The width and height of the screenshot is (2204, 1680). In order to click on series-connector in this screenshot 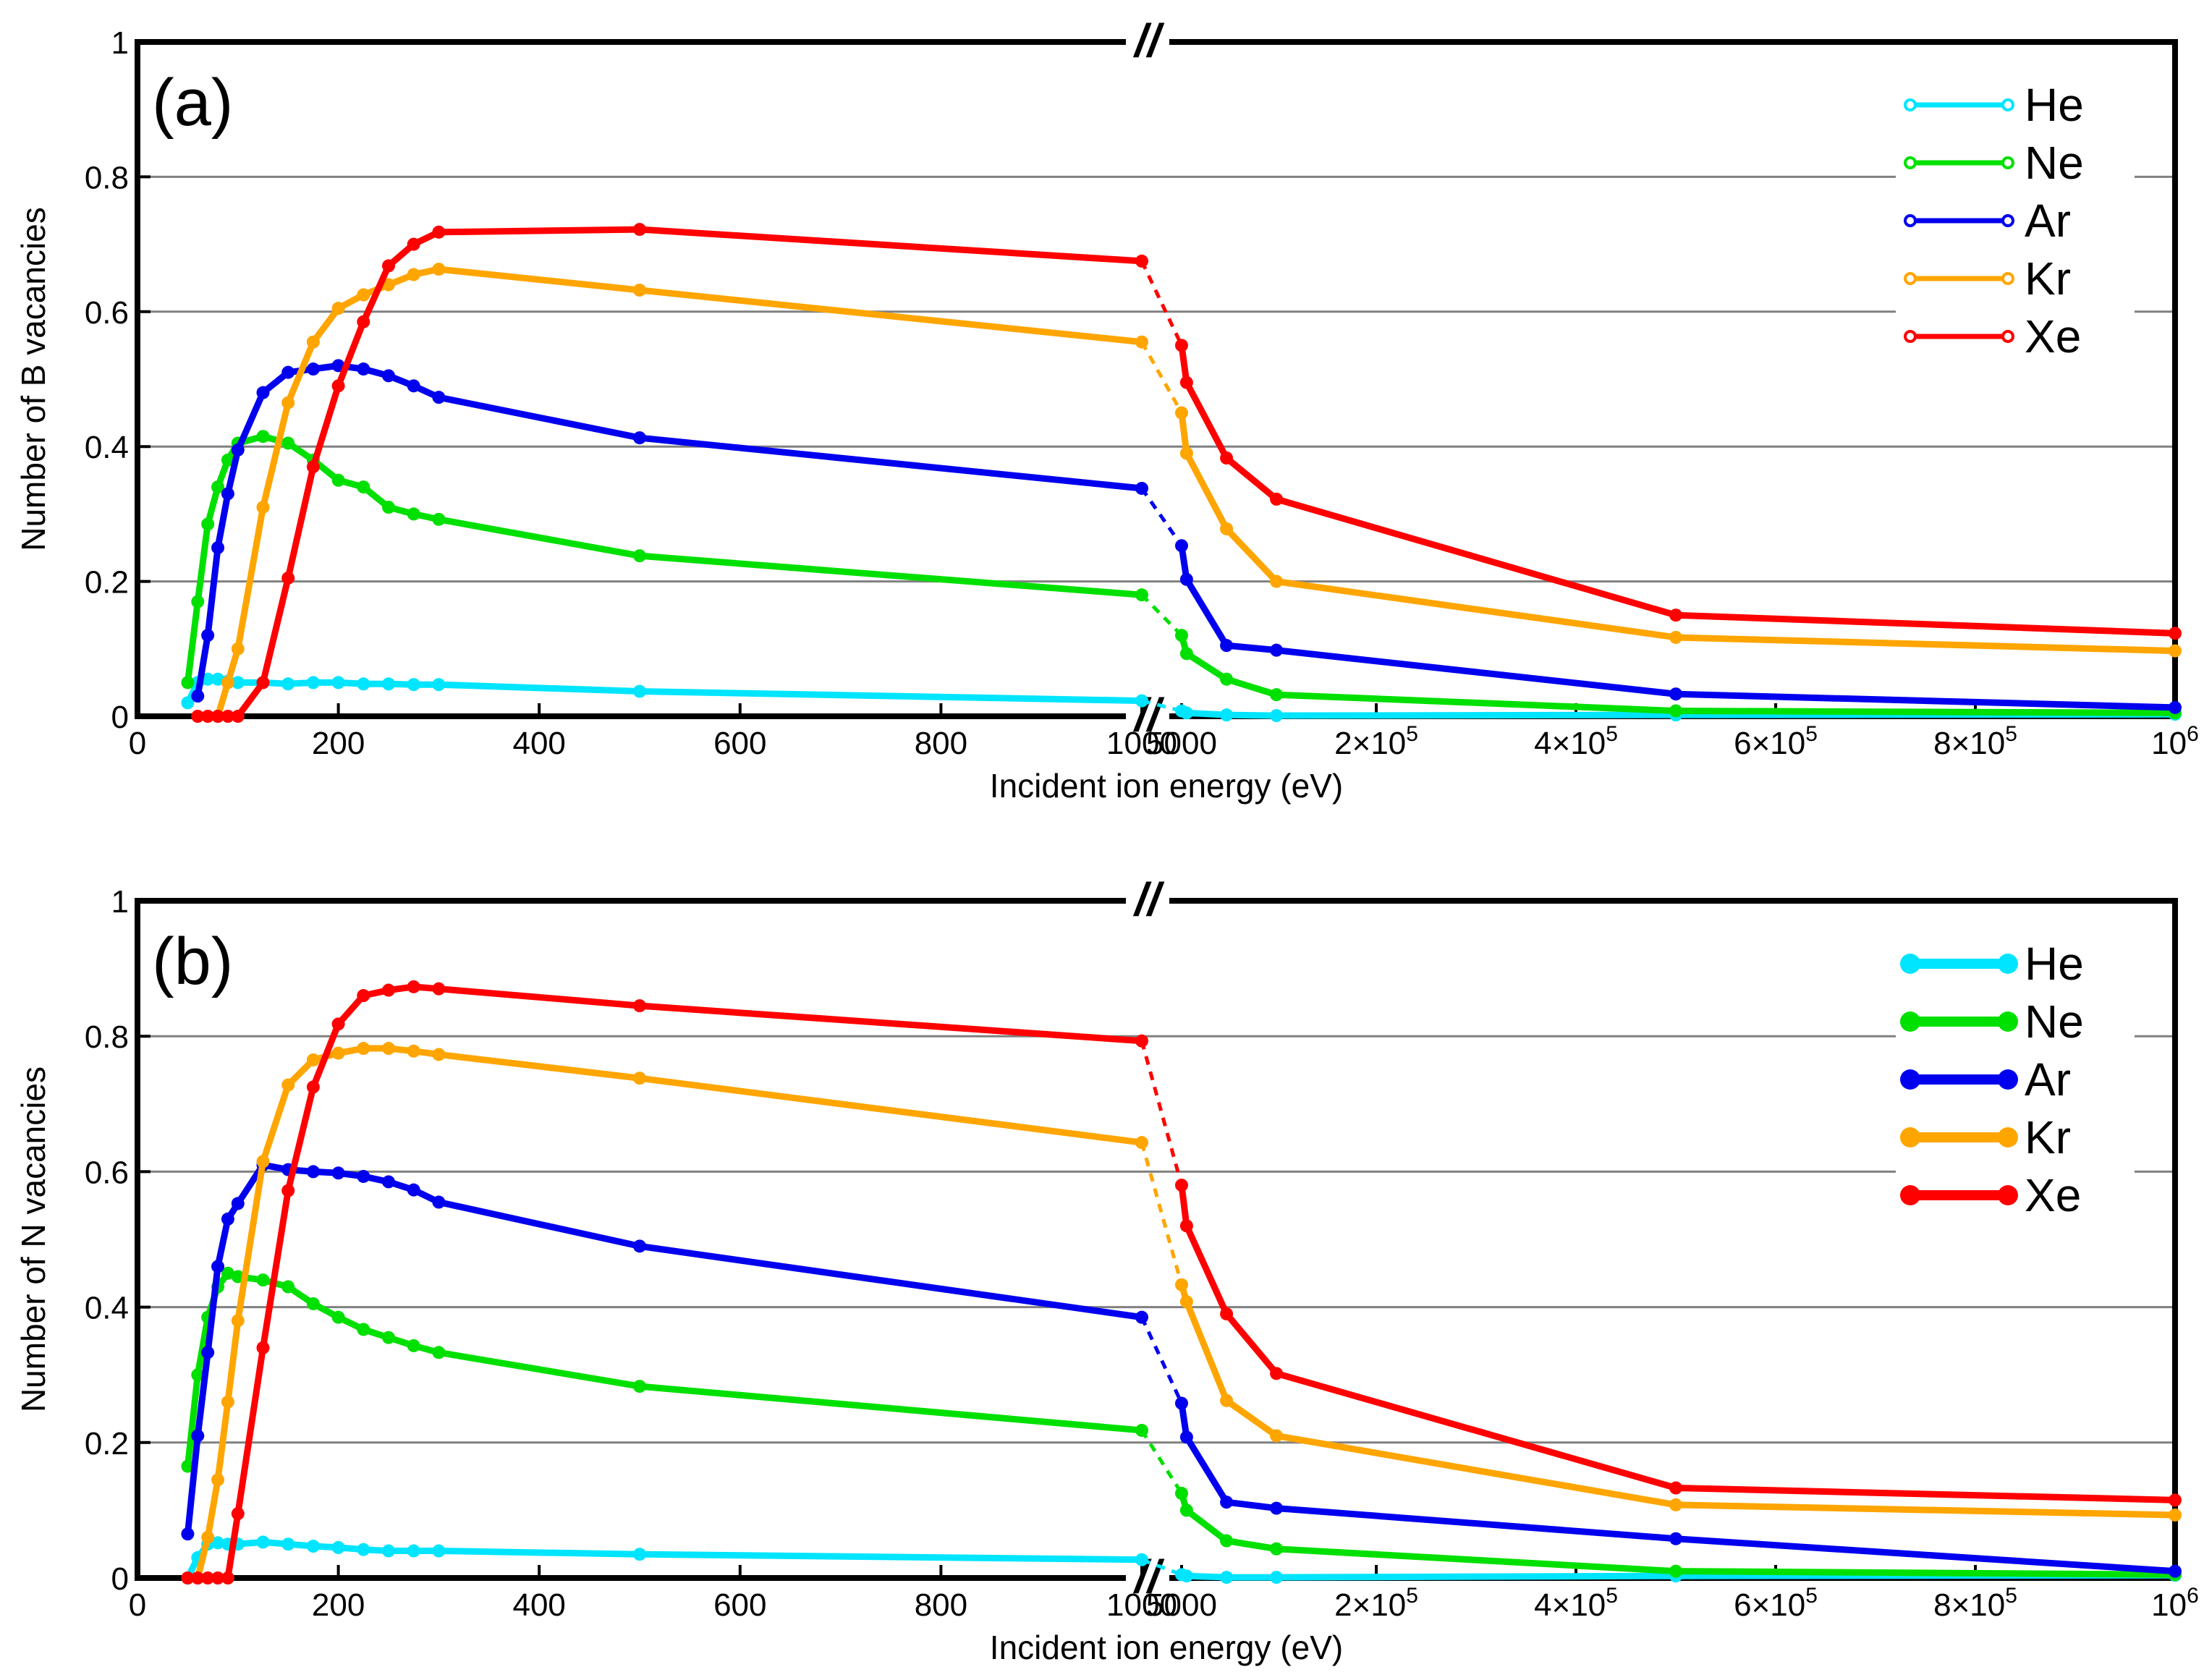, I will do `click(1162, 377)`.